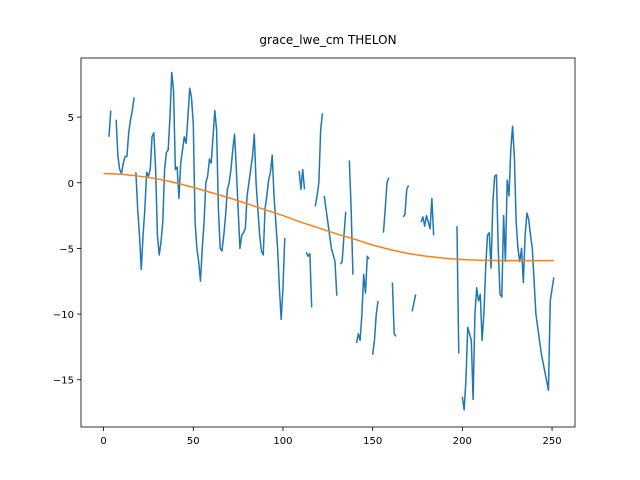  What do you see at coordinates (63, 315) in the screenshot?
I see `y-tick-label: −10` at bounding box center [63, 315].